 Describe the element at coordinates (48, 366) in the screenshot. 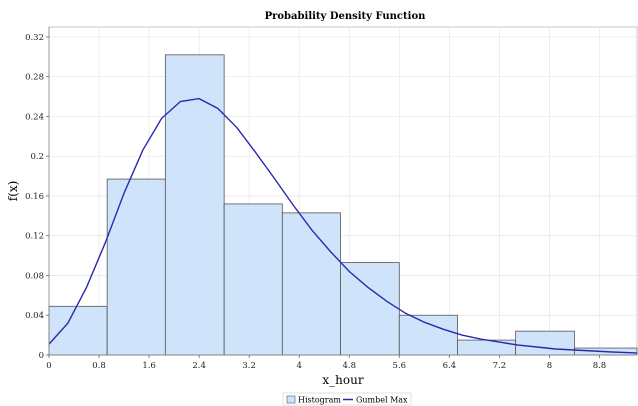

I see `x-tick-label-0: 0` at that location.